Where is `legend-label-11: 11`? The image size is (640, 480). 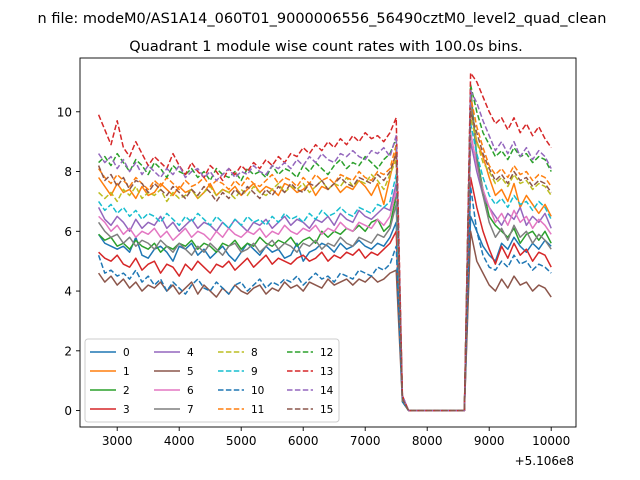
legend-label-11: 11 is located at coordinates (257, 410).